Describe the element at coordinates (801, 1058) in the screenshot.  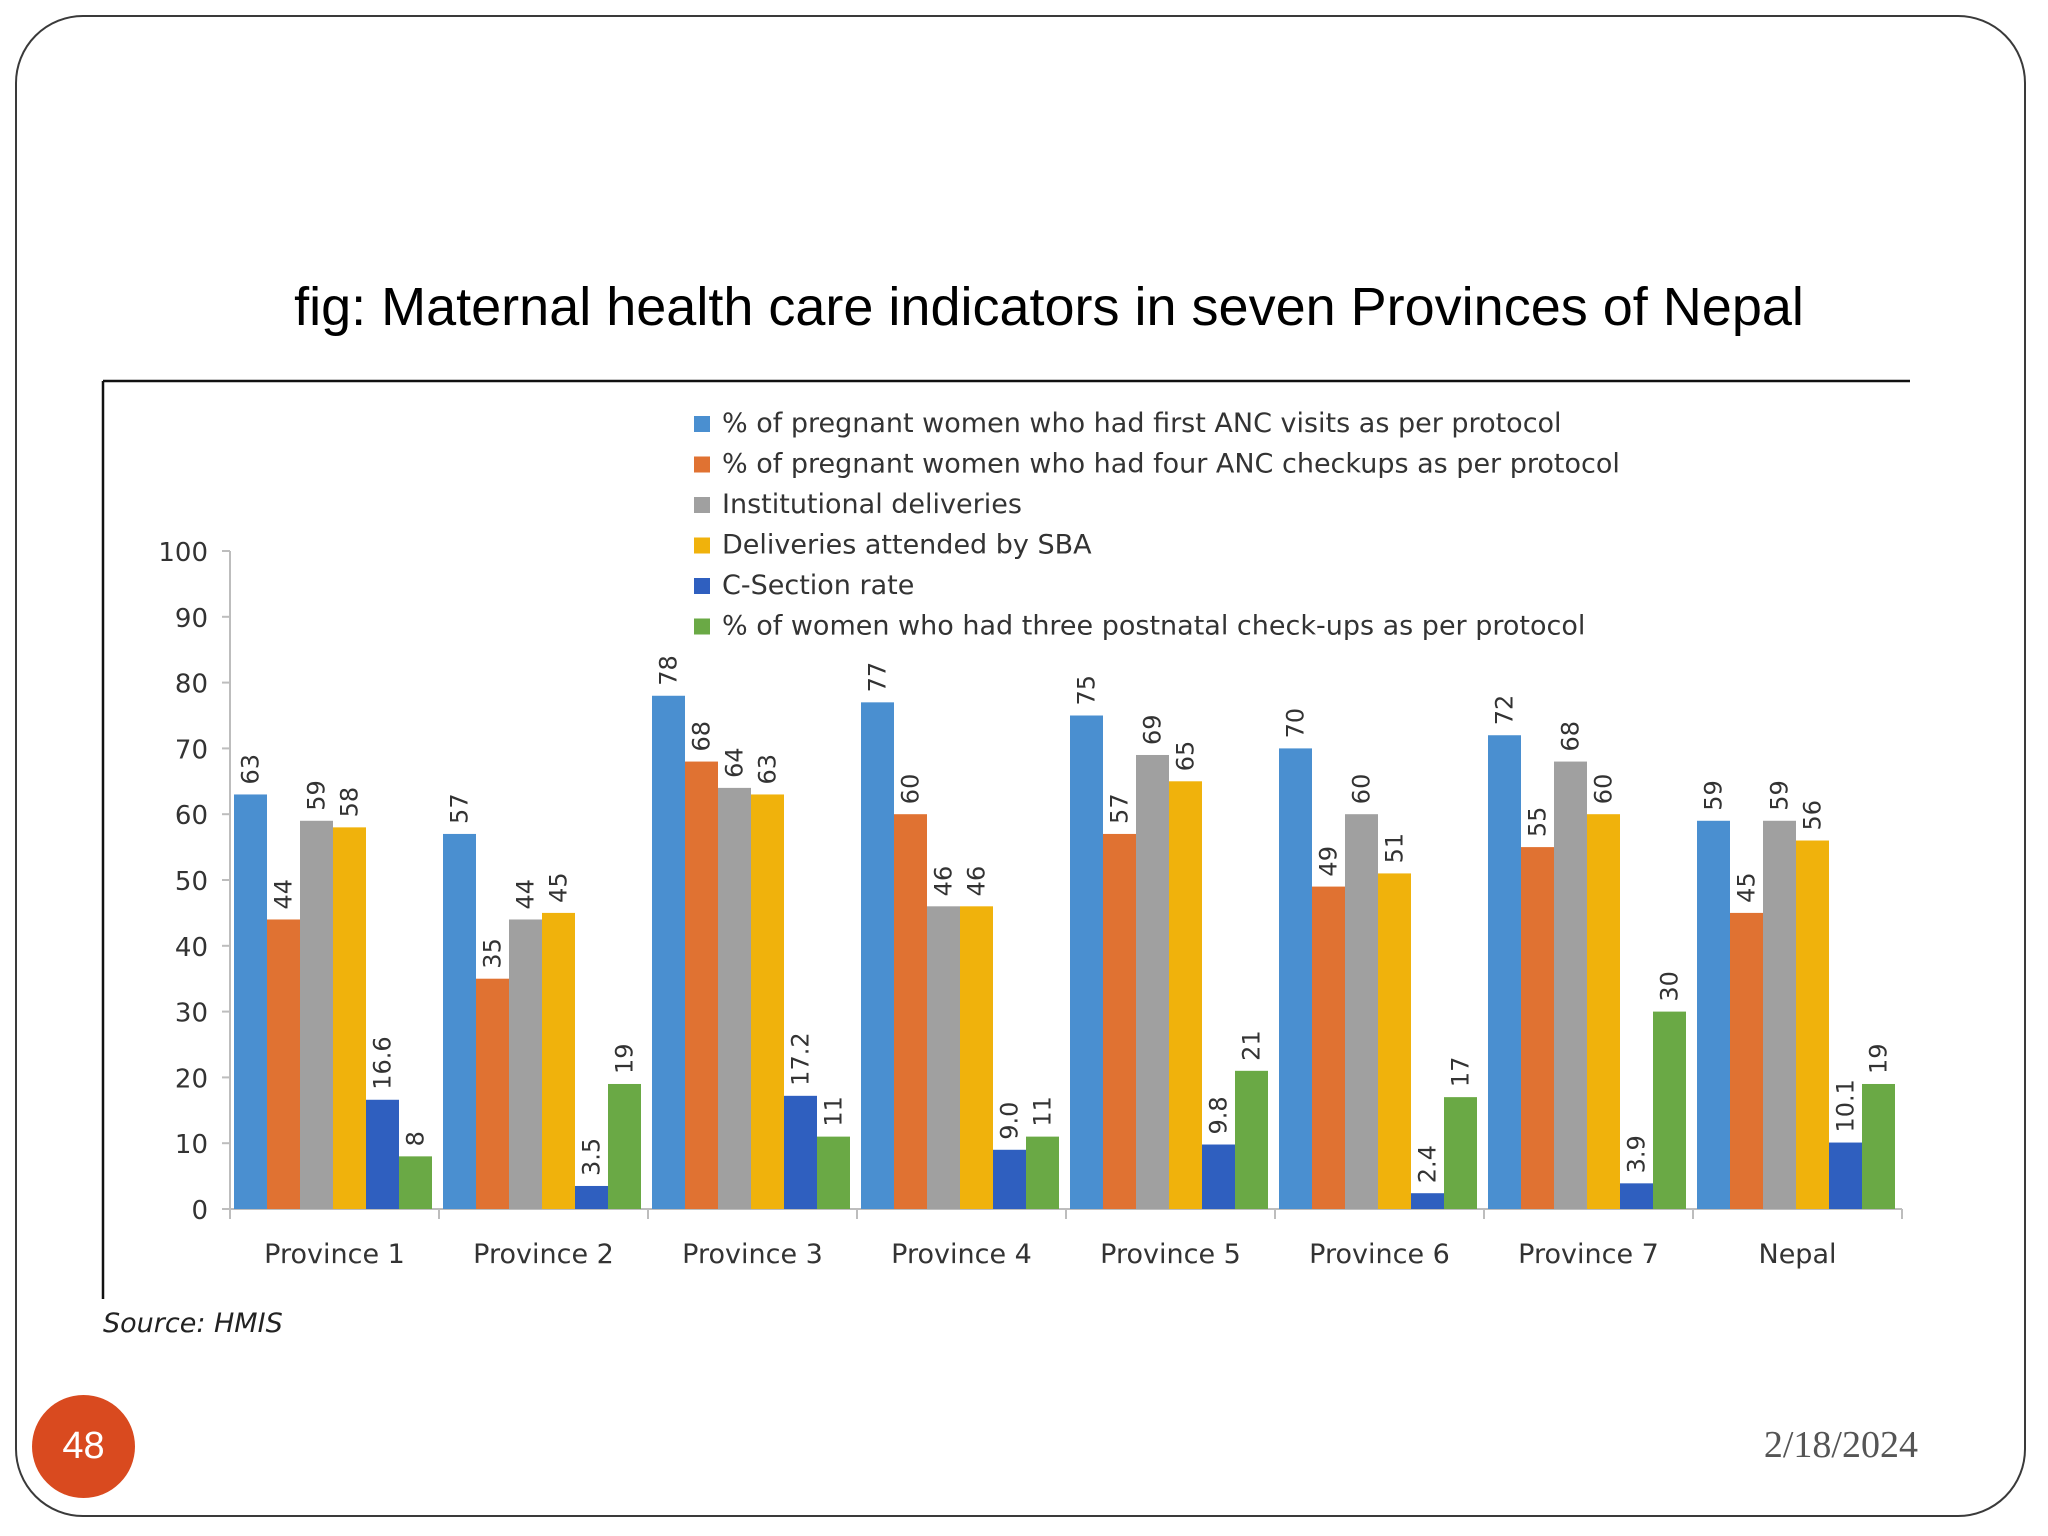
I see `bar-data-label: 17.2` at that location.